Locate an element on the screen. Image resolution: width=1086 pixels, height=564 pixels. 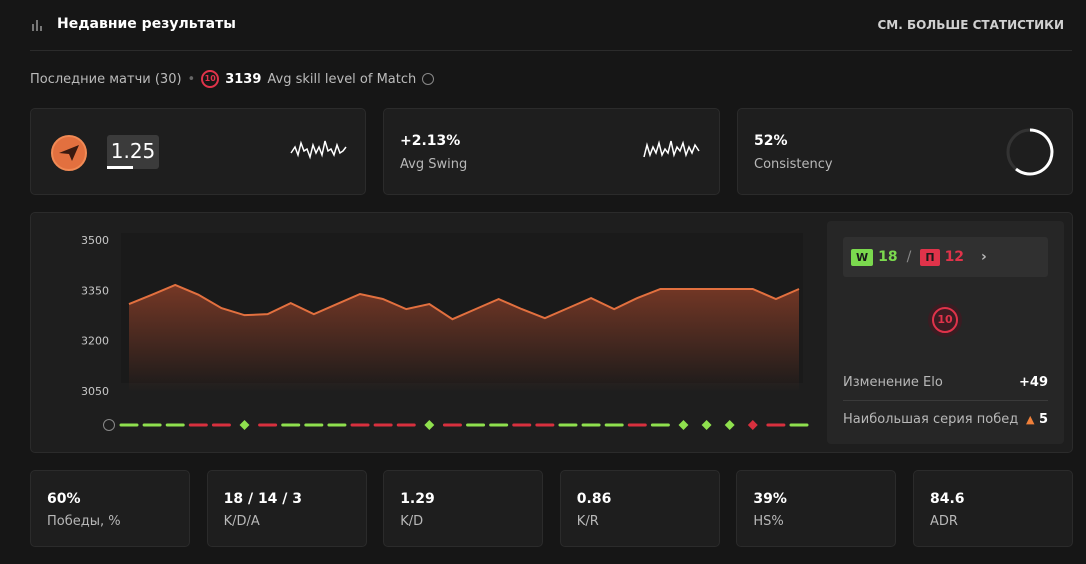
swing-value: +2.13% is located at coordinates (430, 141).